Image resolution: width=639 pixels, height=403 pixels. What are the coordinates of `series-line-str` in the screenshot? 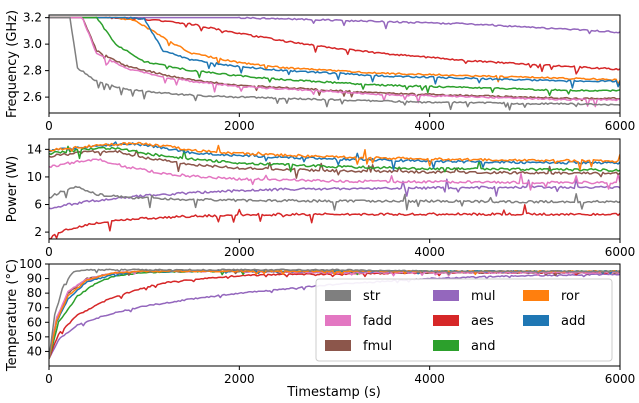 It's located at (334, 198).